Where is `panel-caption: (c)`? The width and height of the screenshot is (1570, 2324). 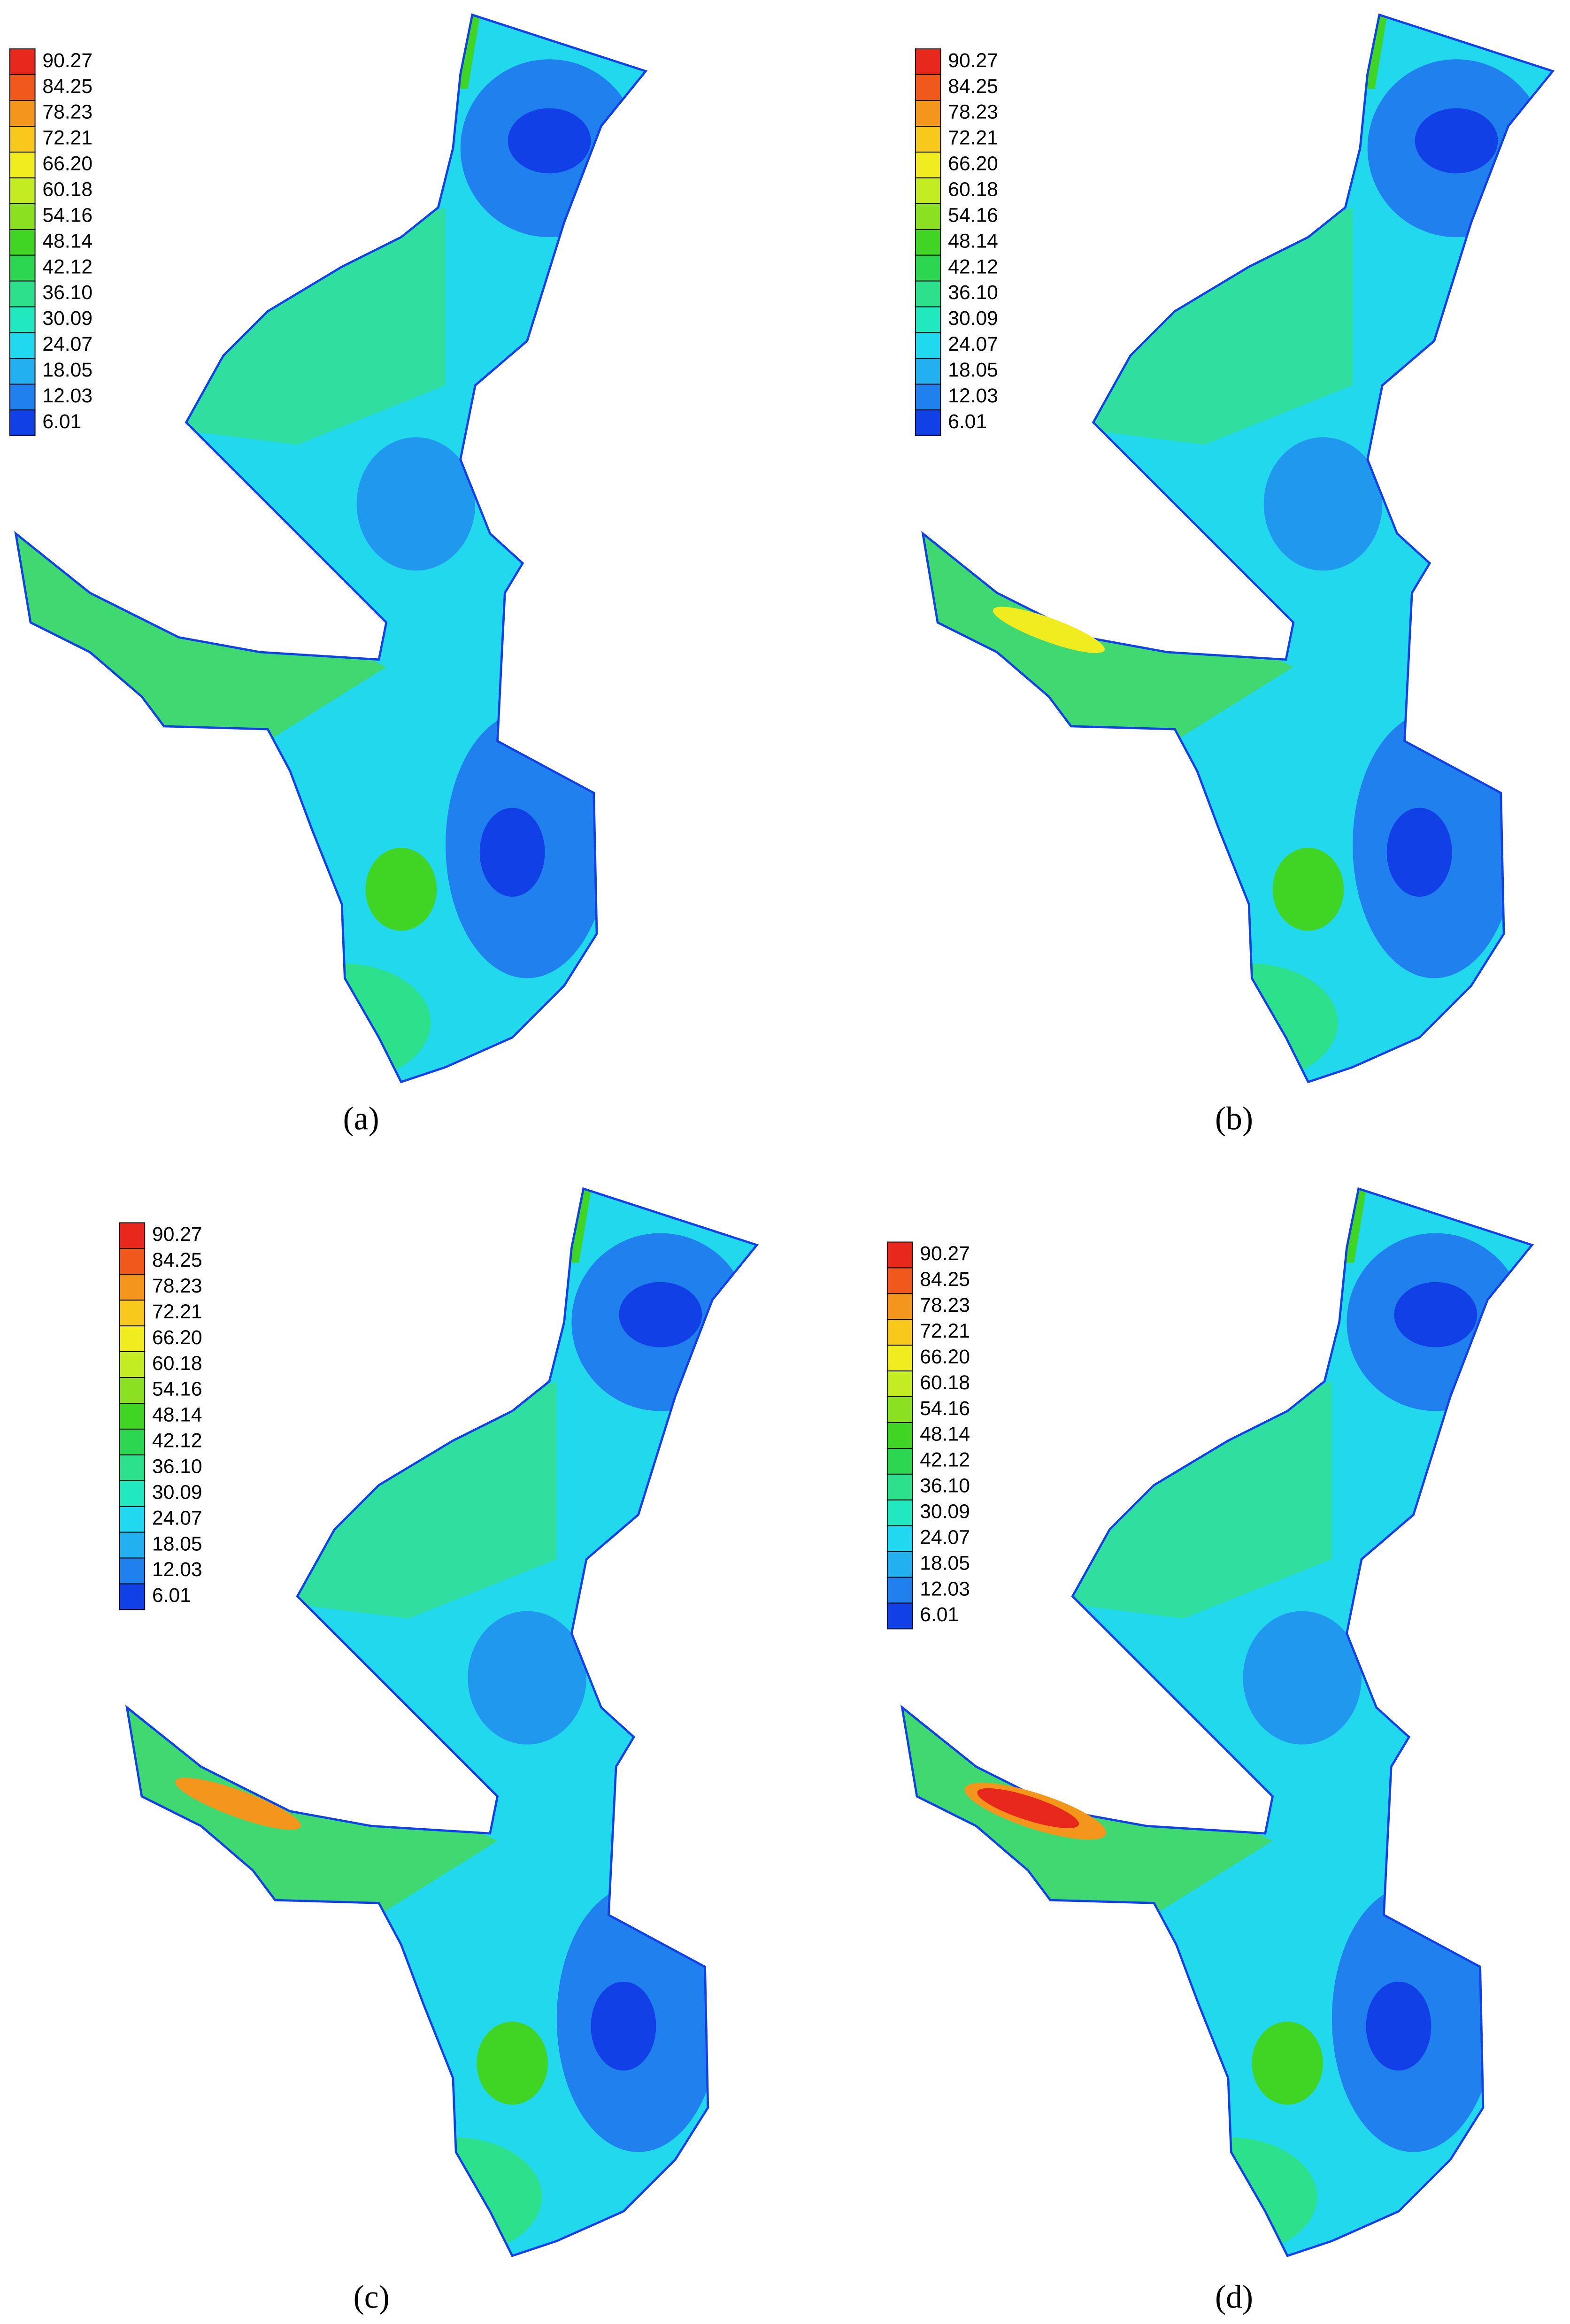
panel-caption: (c) is located at coordinates (372, 2297).